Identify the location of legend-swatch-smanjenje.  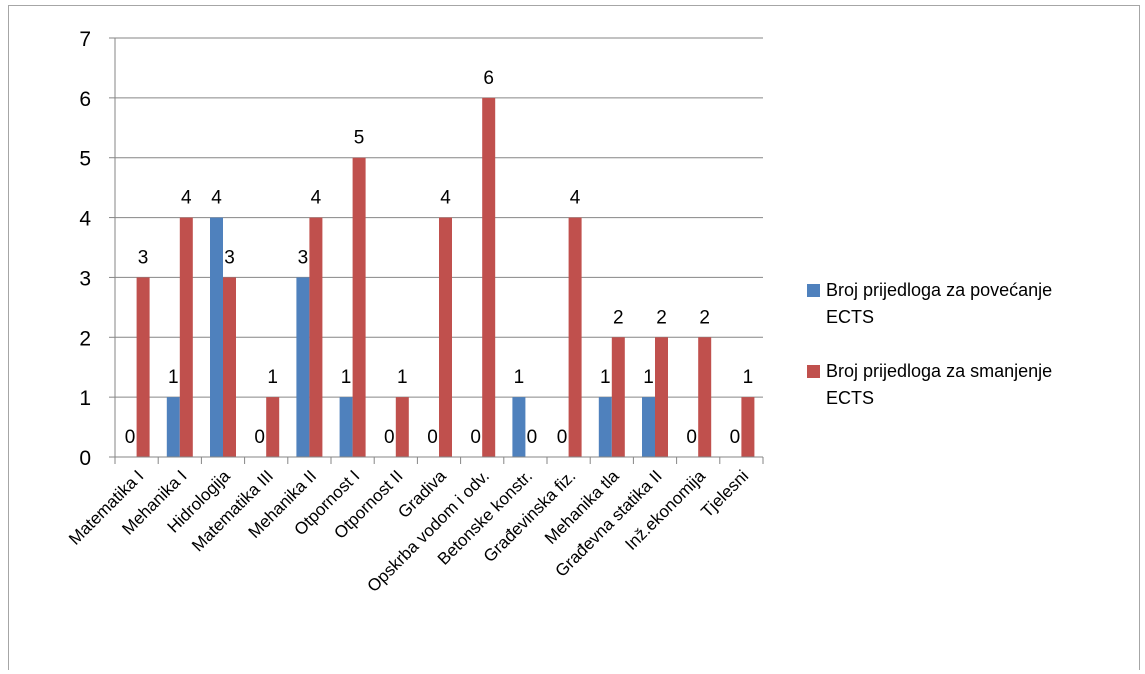
(813, 371).